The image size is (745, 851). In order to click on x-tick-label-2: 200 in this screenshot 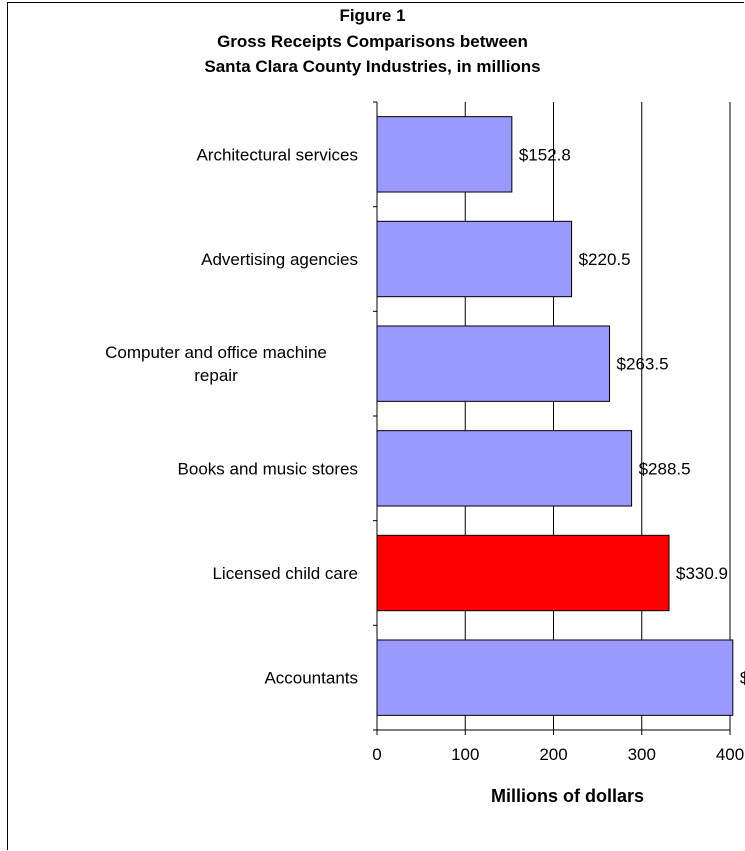, I will do `click(553, 754)`.